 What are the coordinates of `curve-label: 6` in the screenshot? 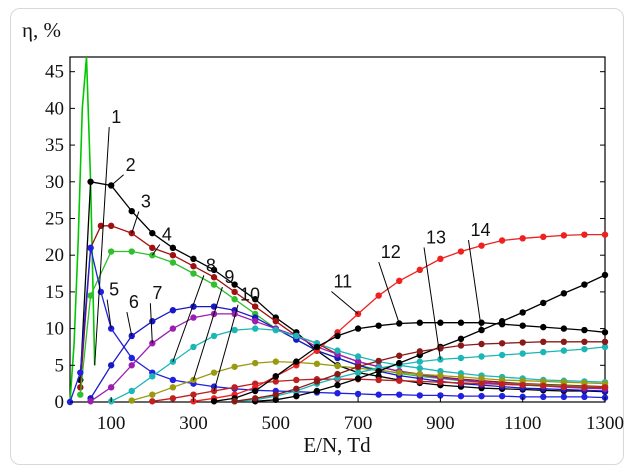 It's located at (134, 302).